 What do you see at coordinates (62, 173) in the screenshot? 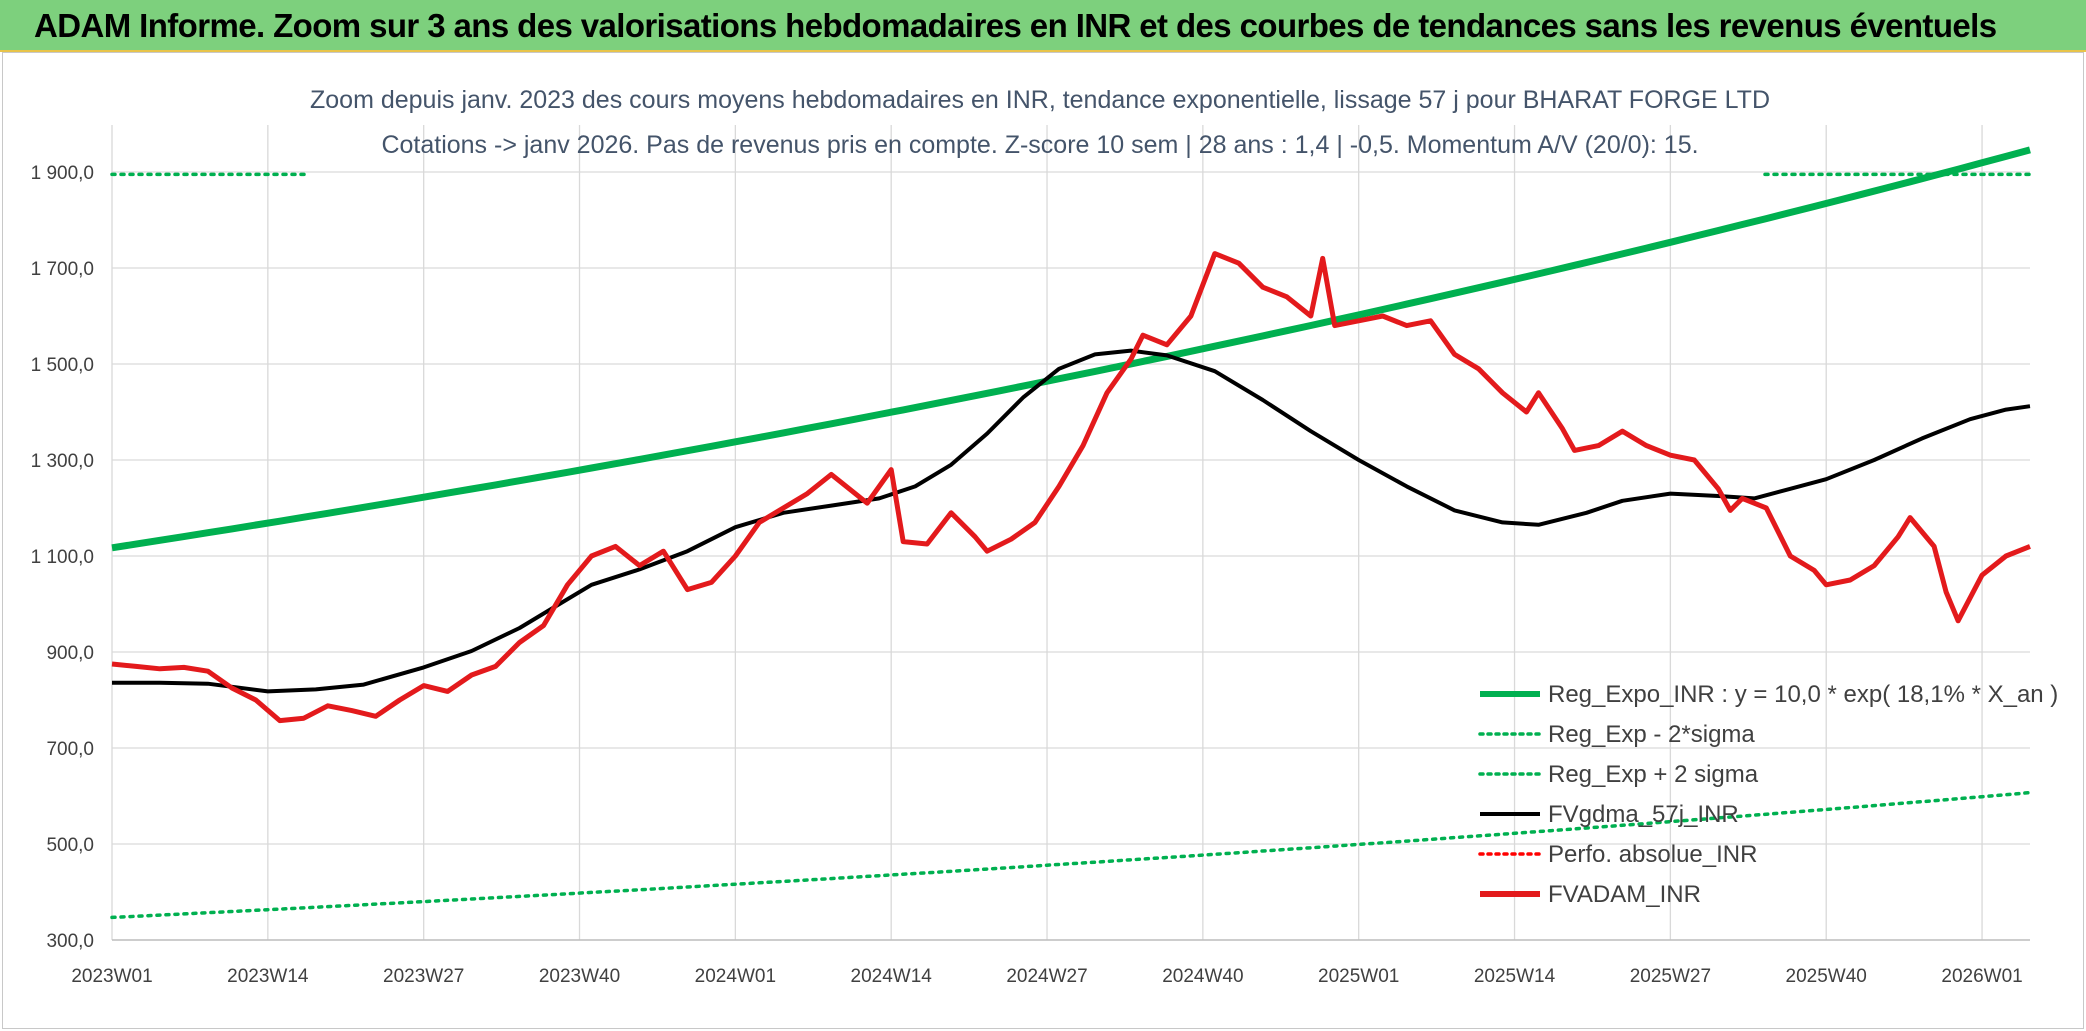
I see `y-tick-label: 1 900,0` at bounding box center [62, 173].